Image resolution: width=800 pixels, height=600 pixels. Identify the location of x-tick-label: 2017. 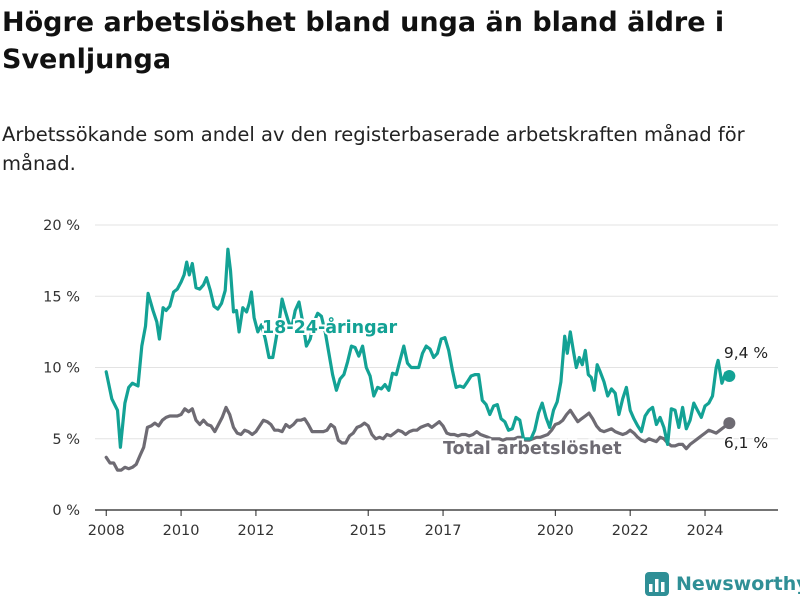
(443, 531).